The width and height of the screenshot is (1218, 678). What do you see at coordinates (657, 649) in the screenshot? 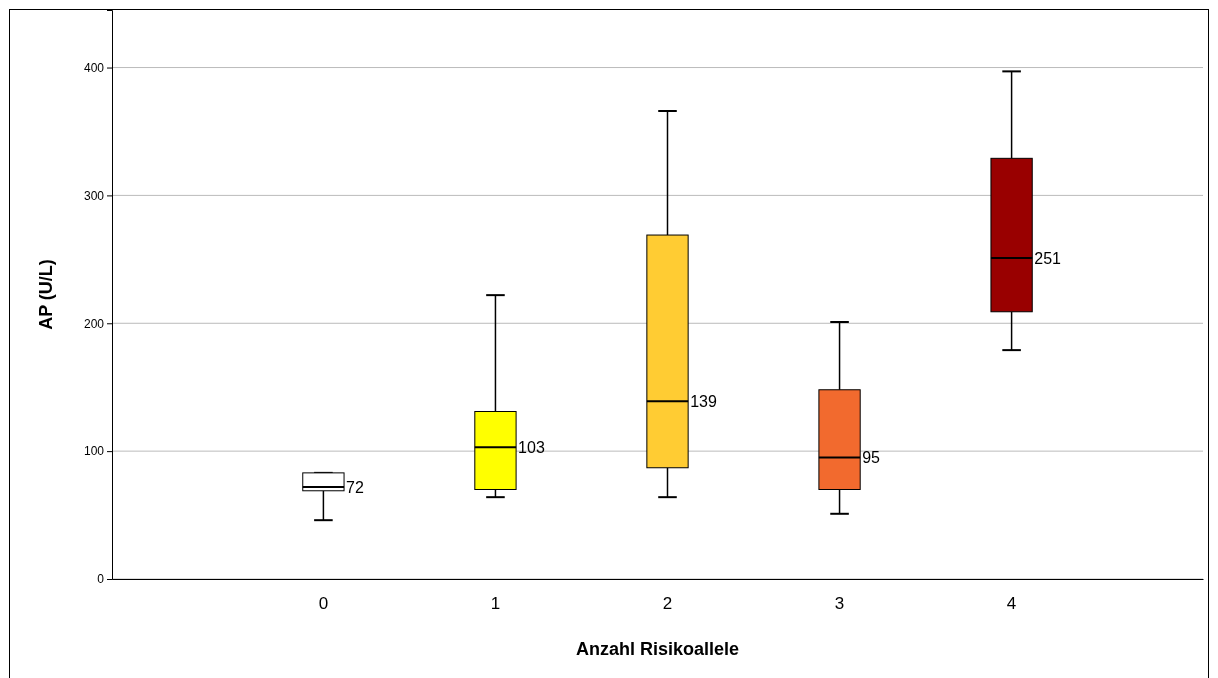
I see `x-axis-title: Anzahl Risikoallele` at bounding box center [657, 649].